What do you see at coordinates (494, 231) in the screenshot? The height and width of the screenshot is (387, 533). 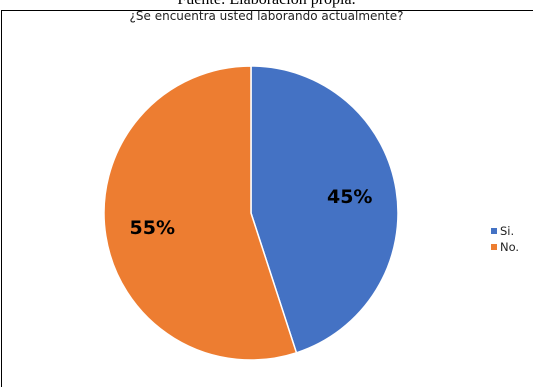 I see `legend-swatch-si` at bounding box center [494, 231].